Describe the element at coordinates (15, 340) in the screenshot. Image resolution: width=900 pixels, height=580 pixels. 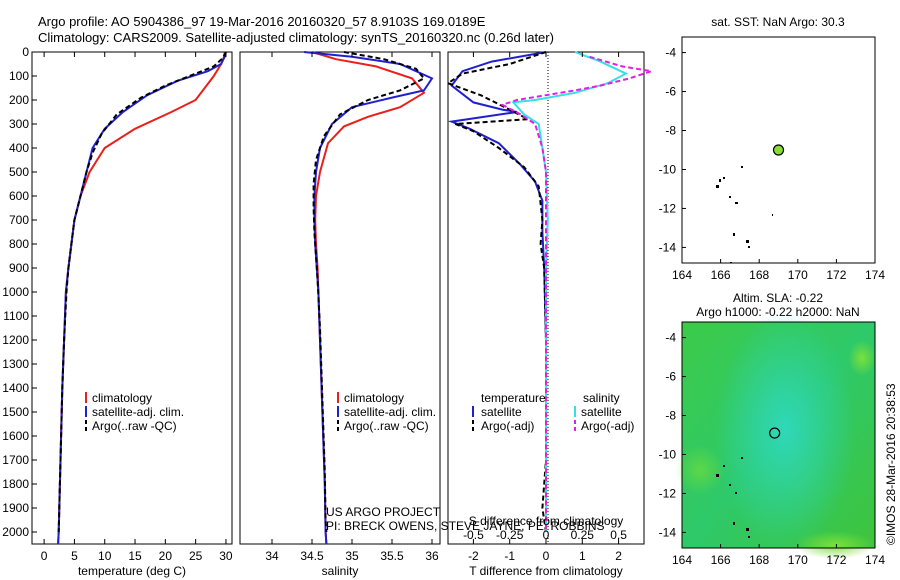
I see `y-tick-label: 1200` at that location.